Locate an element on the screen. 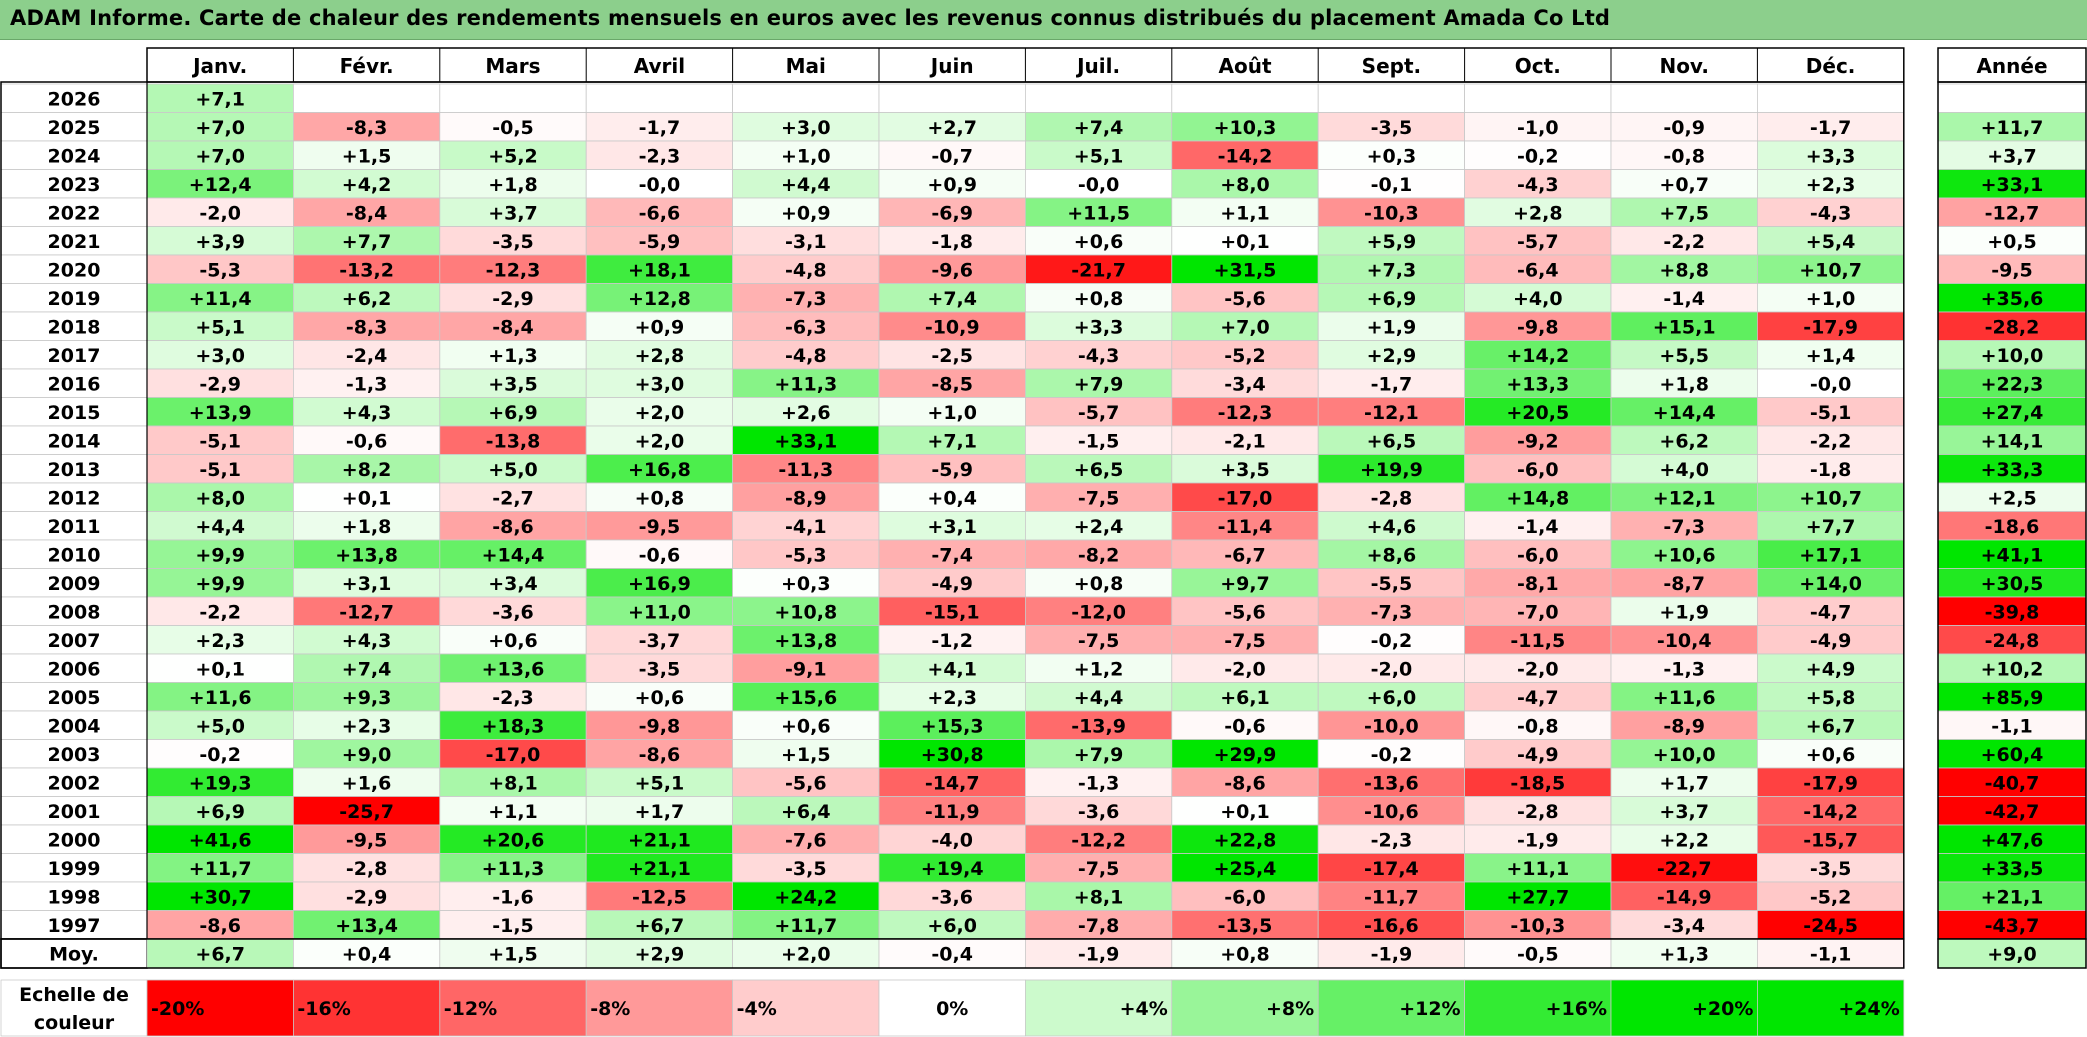 The width and height of the screenshot is (2087, 1037). year-label: 2005 is located at coordinates (74, 698).